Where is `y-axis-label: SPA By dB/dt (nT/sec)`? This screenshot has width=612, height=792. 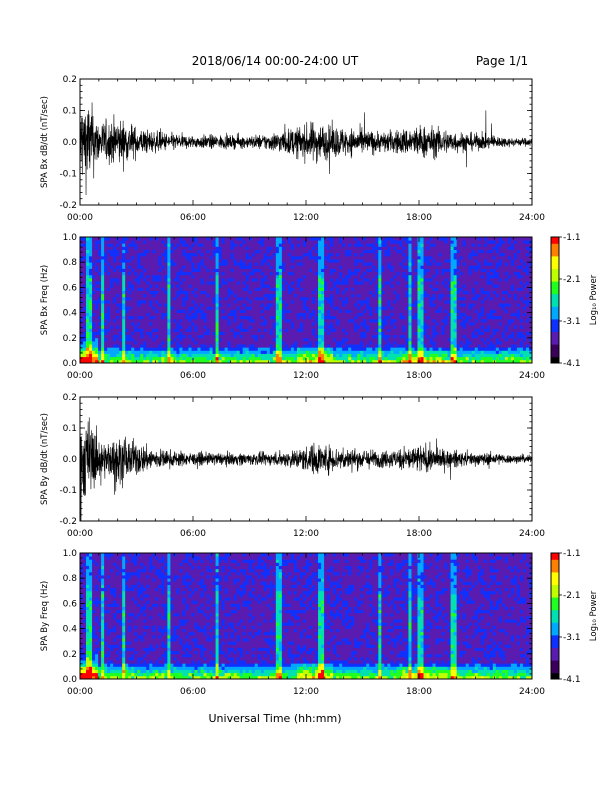 y-axis-label: SPA By dB/dt (nT/sec) is located at coordinates (45, 459).